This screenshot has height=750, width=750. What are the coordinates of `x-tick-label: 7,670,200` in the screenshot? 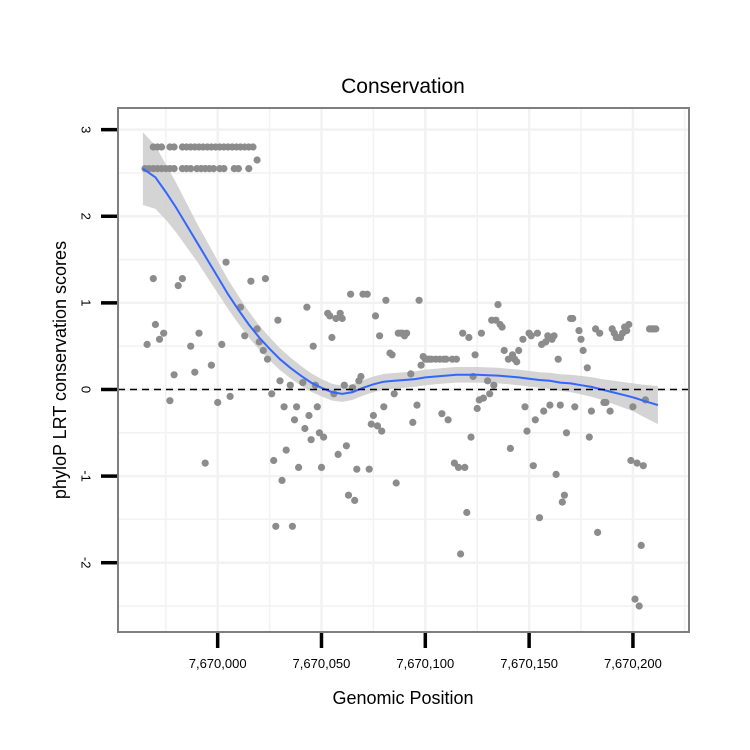 It's located at (633, 663).